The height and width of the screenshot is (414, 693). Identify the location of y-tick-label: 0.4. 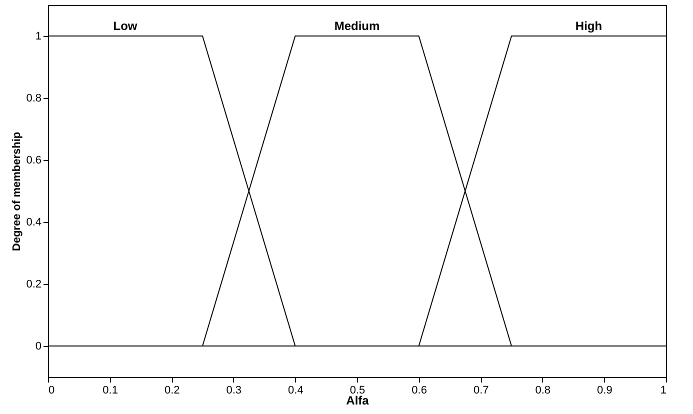
(34, 222).